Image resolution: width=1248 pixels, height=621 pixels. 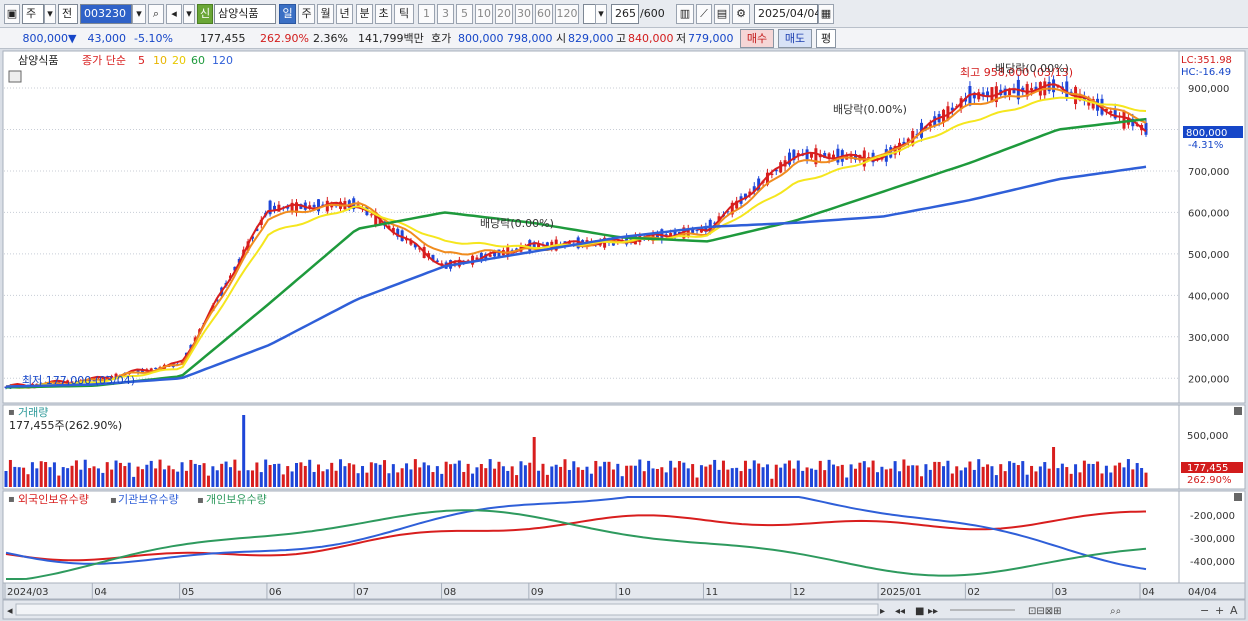 I want to click on x-label: 11, so click(x=711, y=592).